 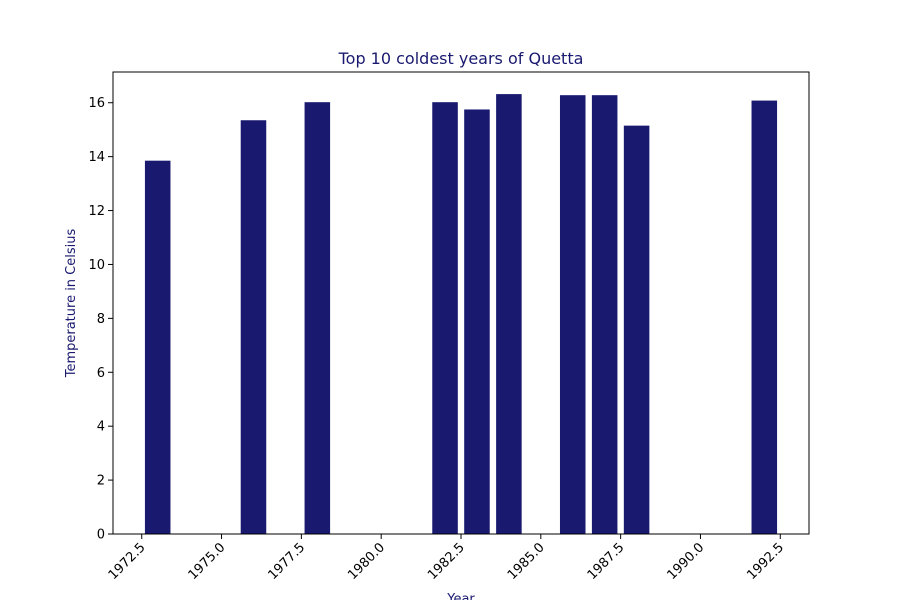 I want to click on bar-1986, so click(x=572, y=315).